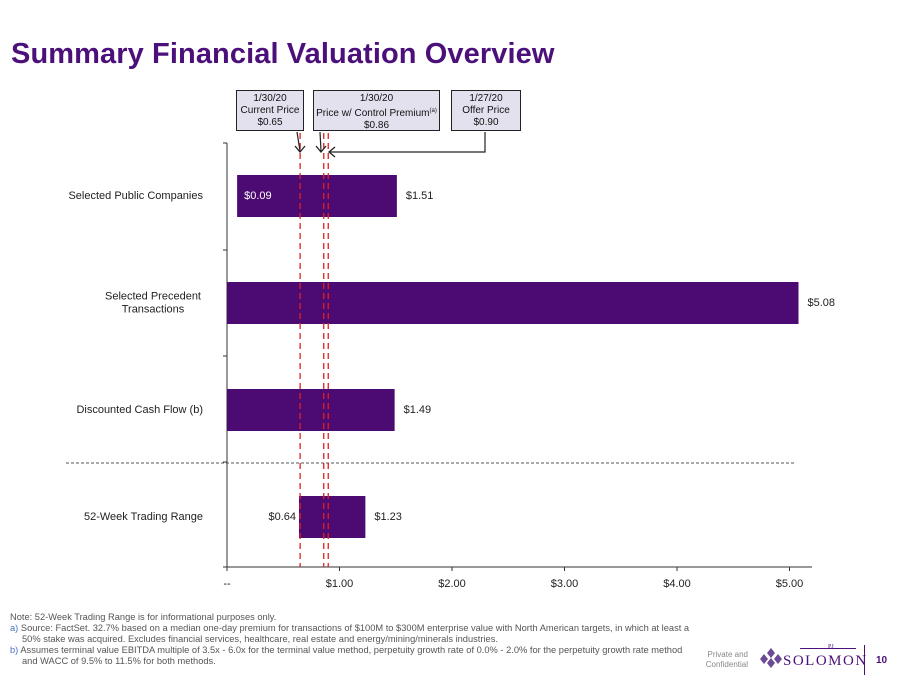 The image size is (900, 675). What do you see at coordinates (283, 54) in the screenshot?
I see `page-title: Summary Financial Valuation Overview` at bounding box center [283, 54].